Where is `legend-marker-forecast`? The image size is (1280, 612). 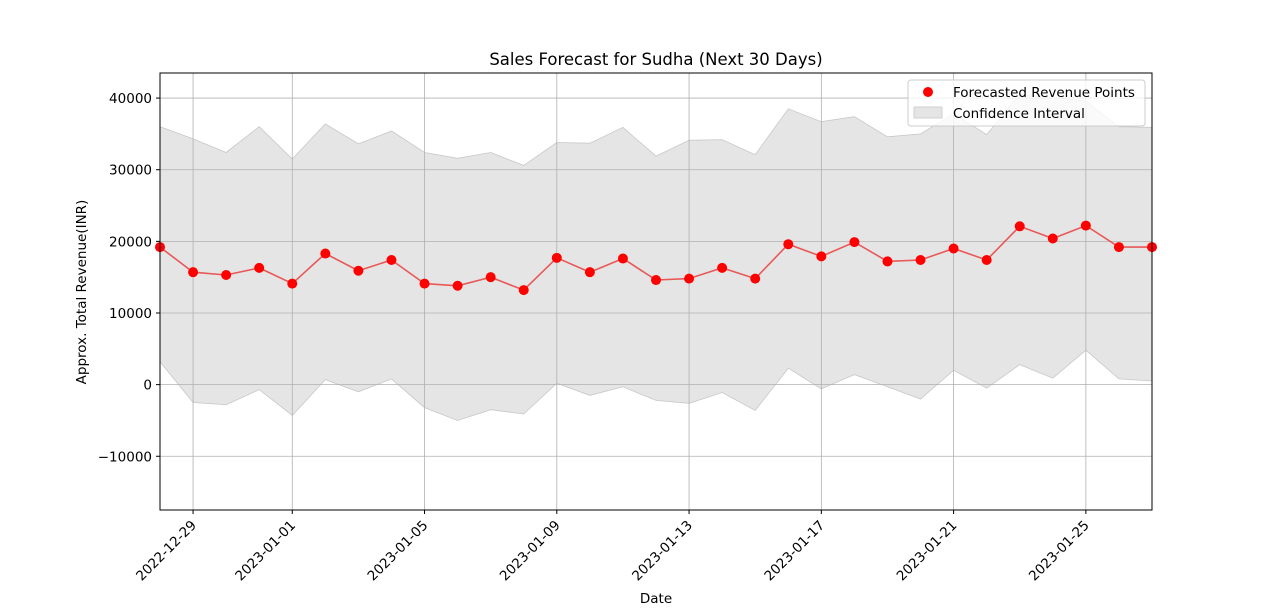
legend-marker-forecast is located at coordinates (928, 92).